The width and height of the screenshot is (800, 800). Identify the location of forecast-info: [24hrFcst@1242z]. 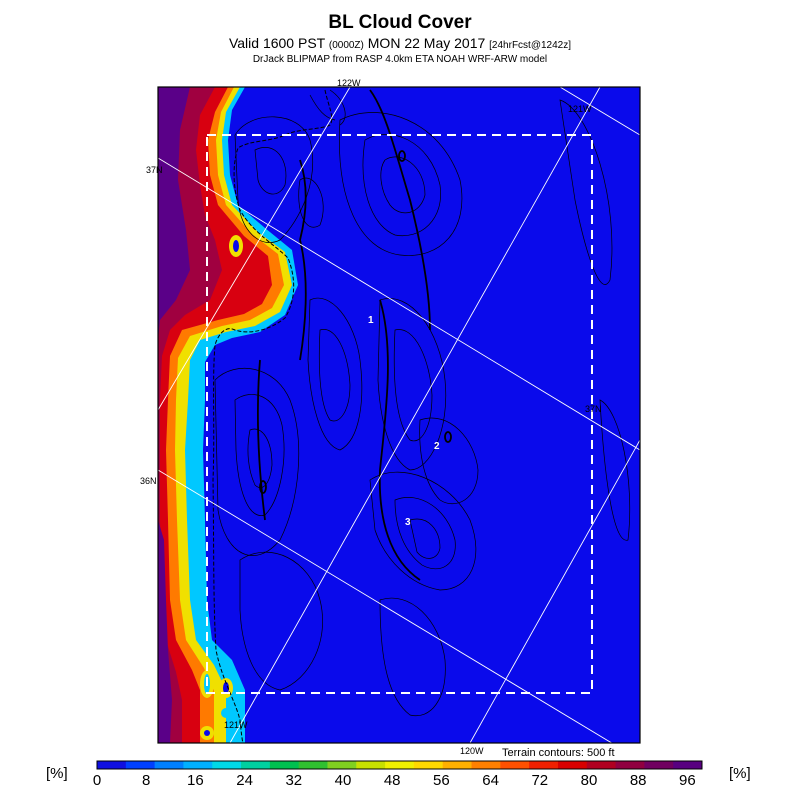
(530, 45).